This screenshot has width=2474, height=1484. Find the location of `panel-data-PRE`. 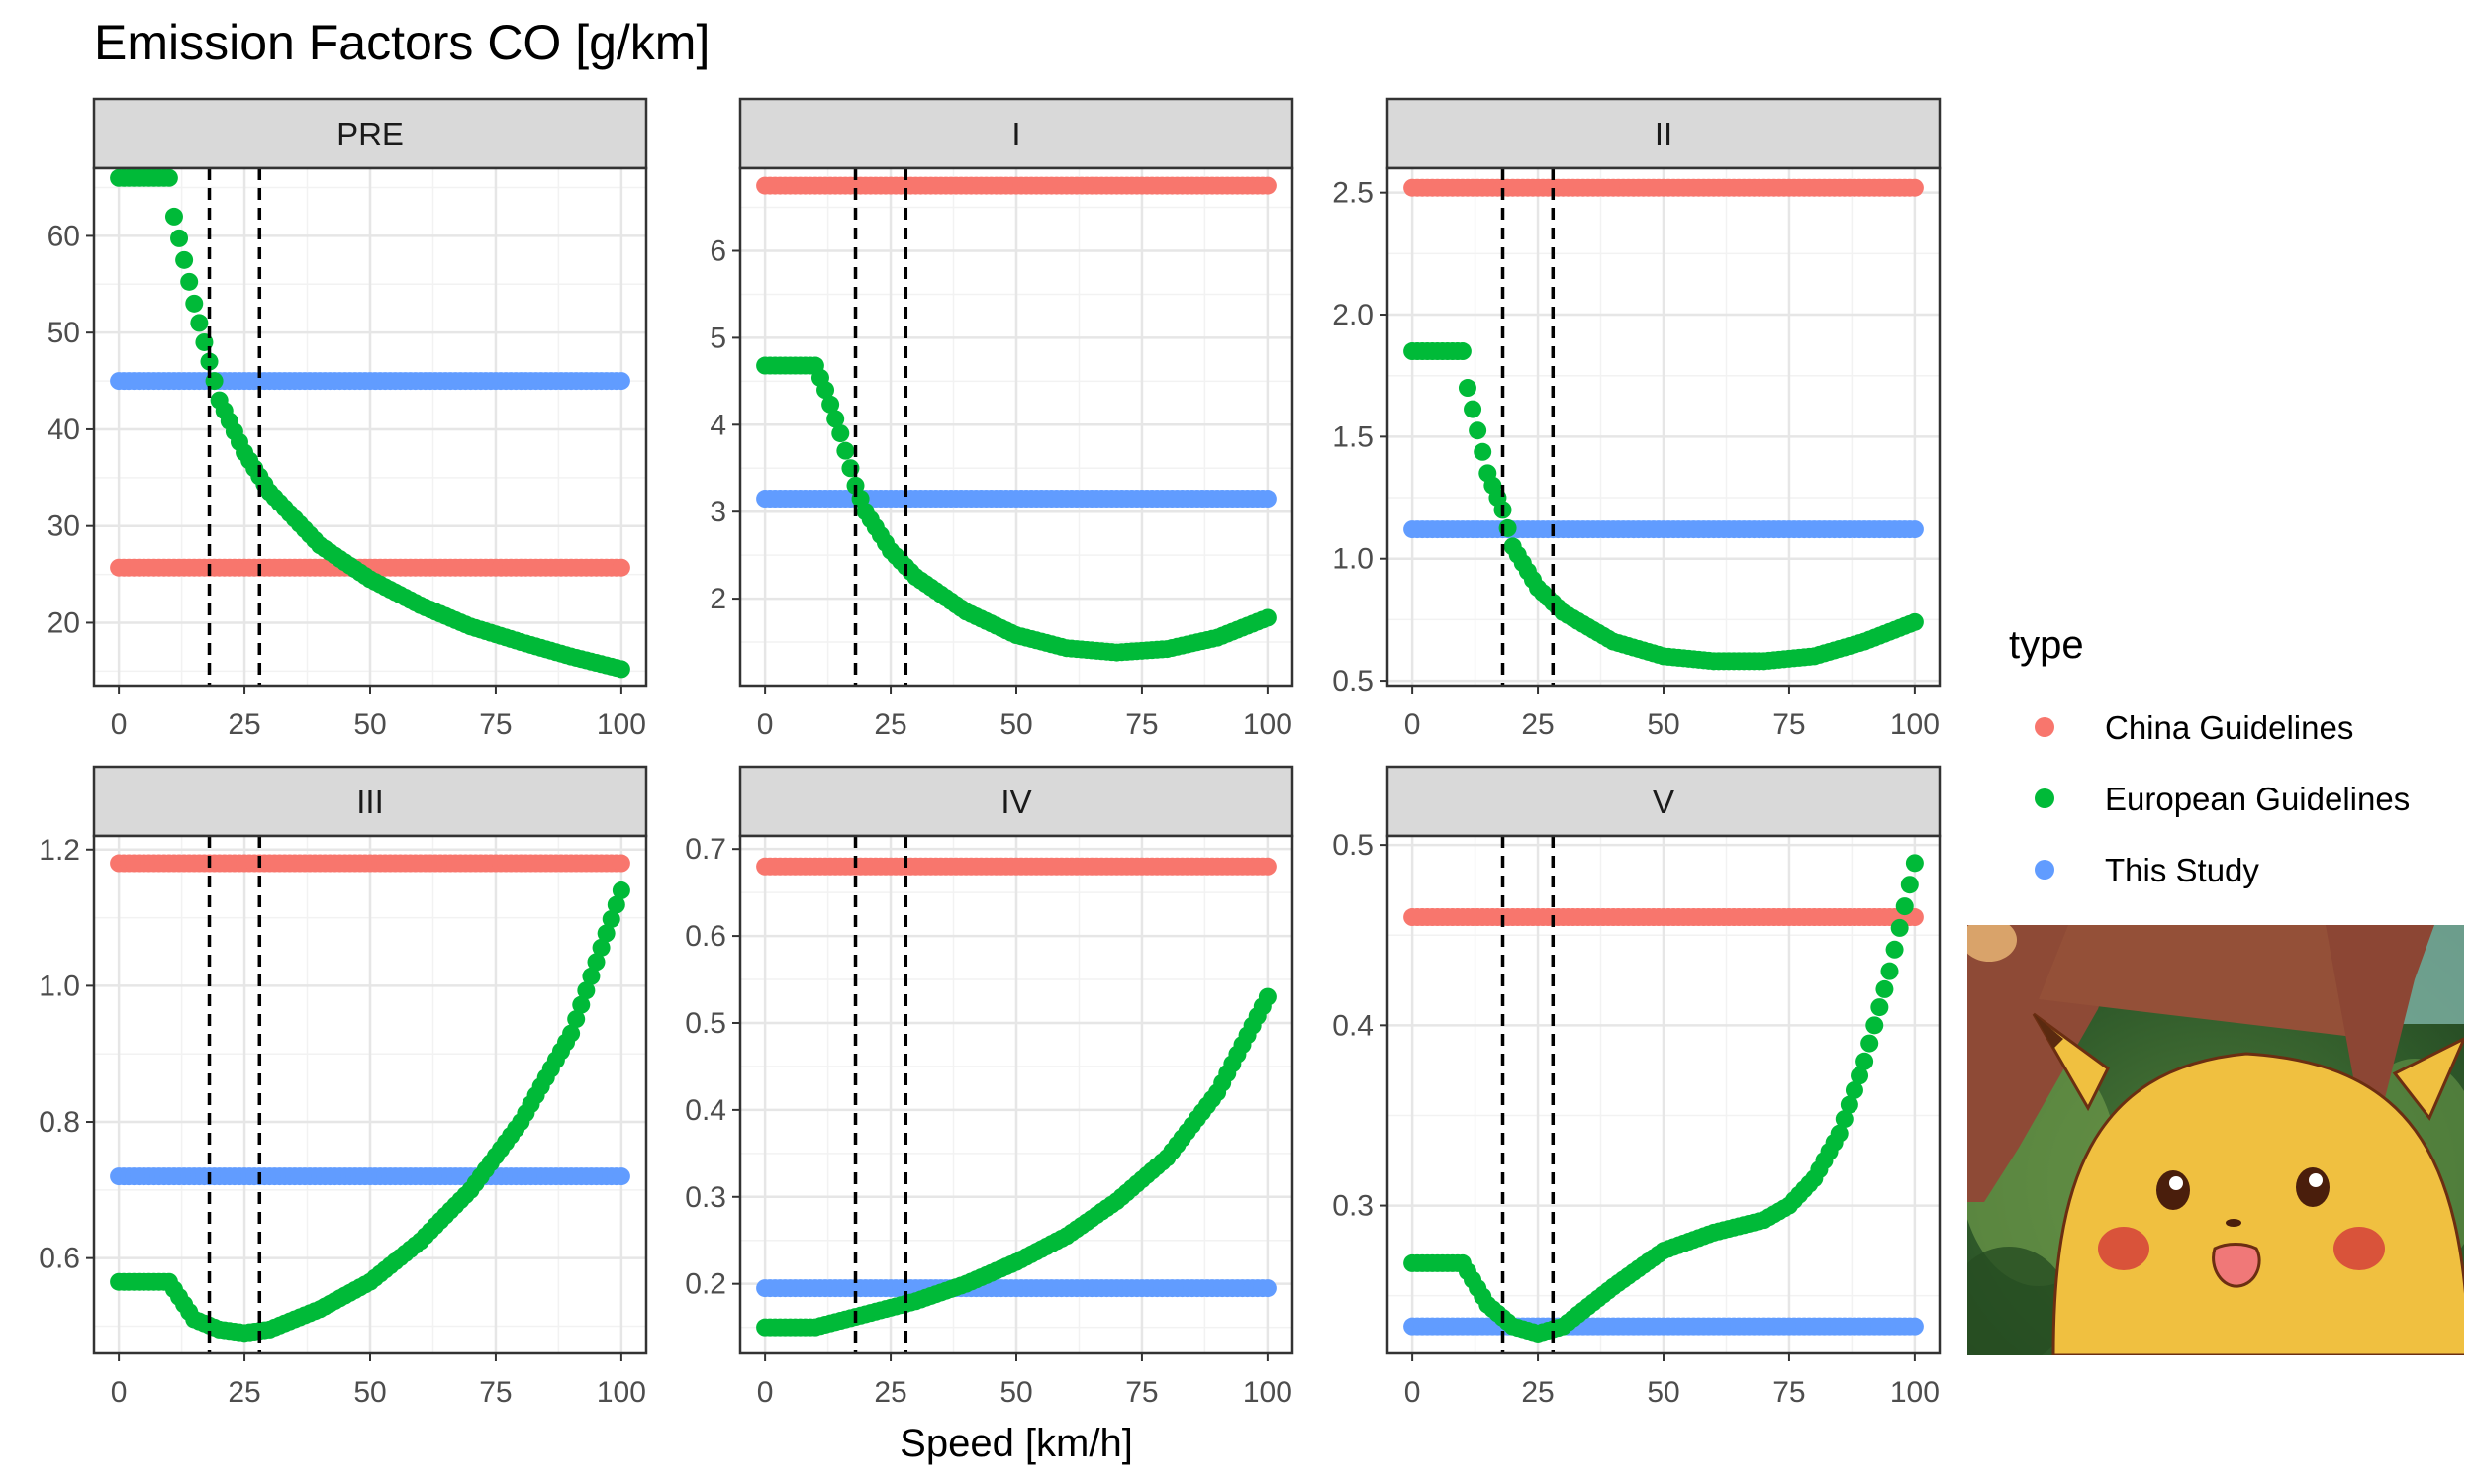

panel-data-PRE is located at coordinates (370, 427).